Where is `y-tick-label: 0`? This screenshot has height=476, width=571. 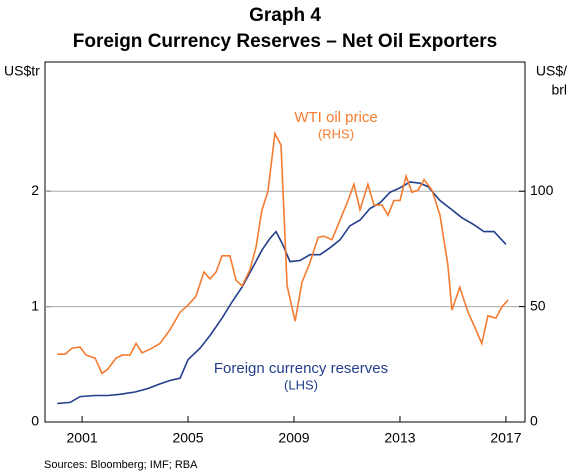
y-tick-label: 0 is located at coordinates (35, 421).